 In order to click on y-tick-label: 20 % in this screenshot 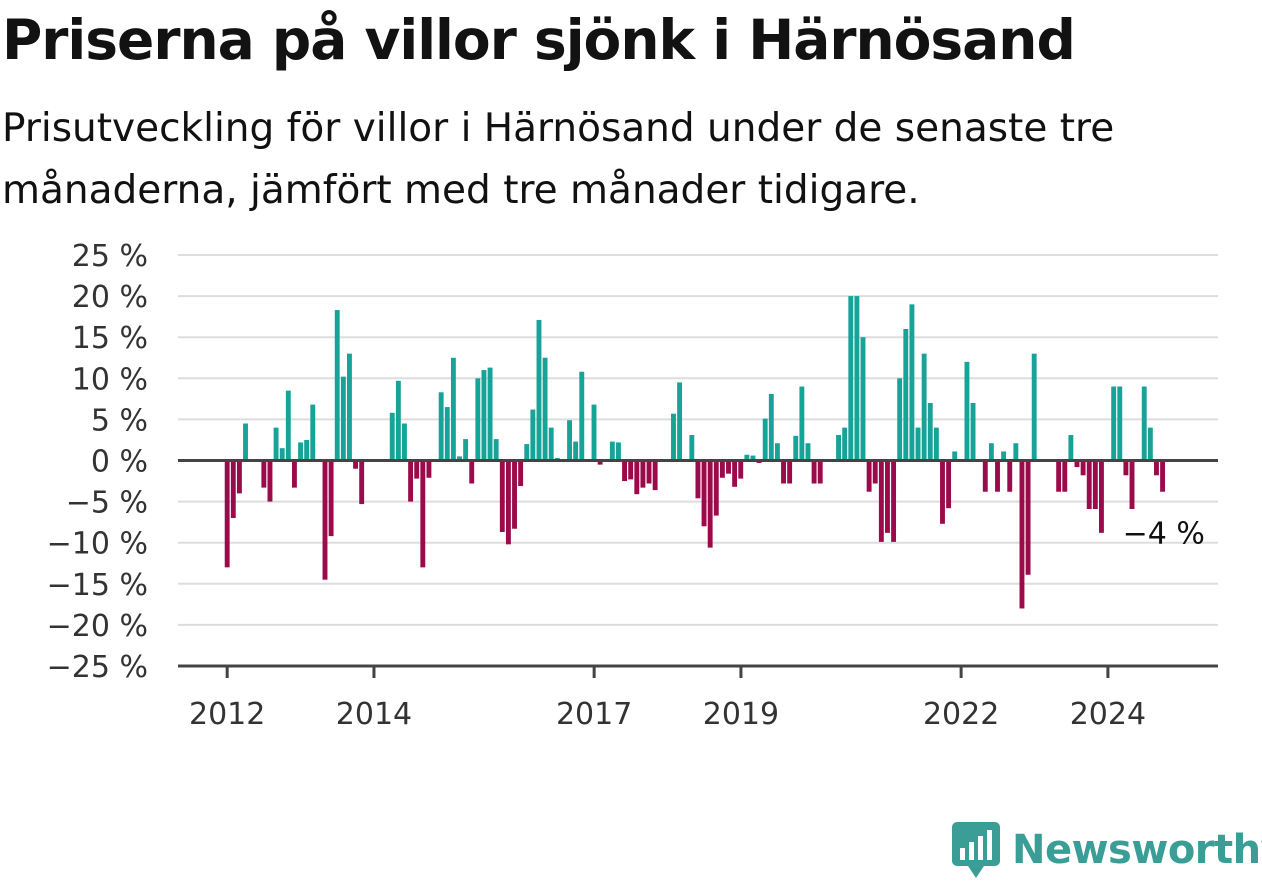, I will do `click(110, 297)`.